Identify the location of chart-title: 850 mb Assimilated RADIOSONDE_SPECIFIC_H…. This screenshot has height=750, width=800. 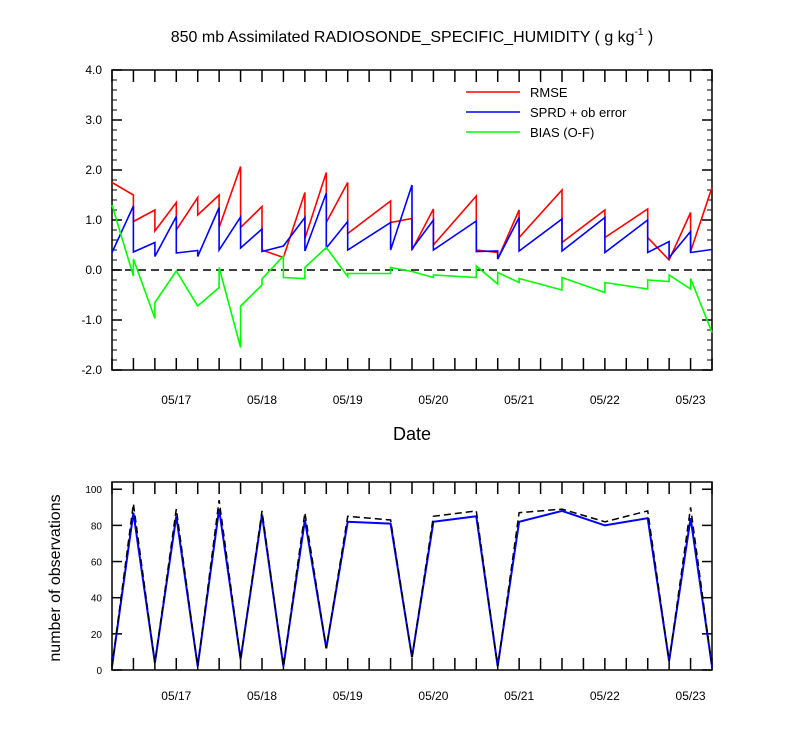
(412, 36).